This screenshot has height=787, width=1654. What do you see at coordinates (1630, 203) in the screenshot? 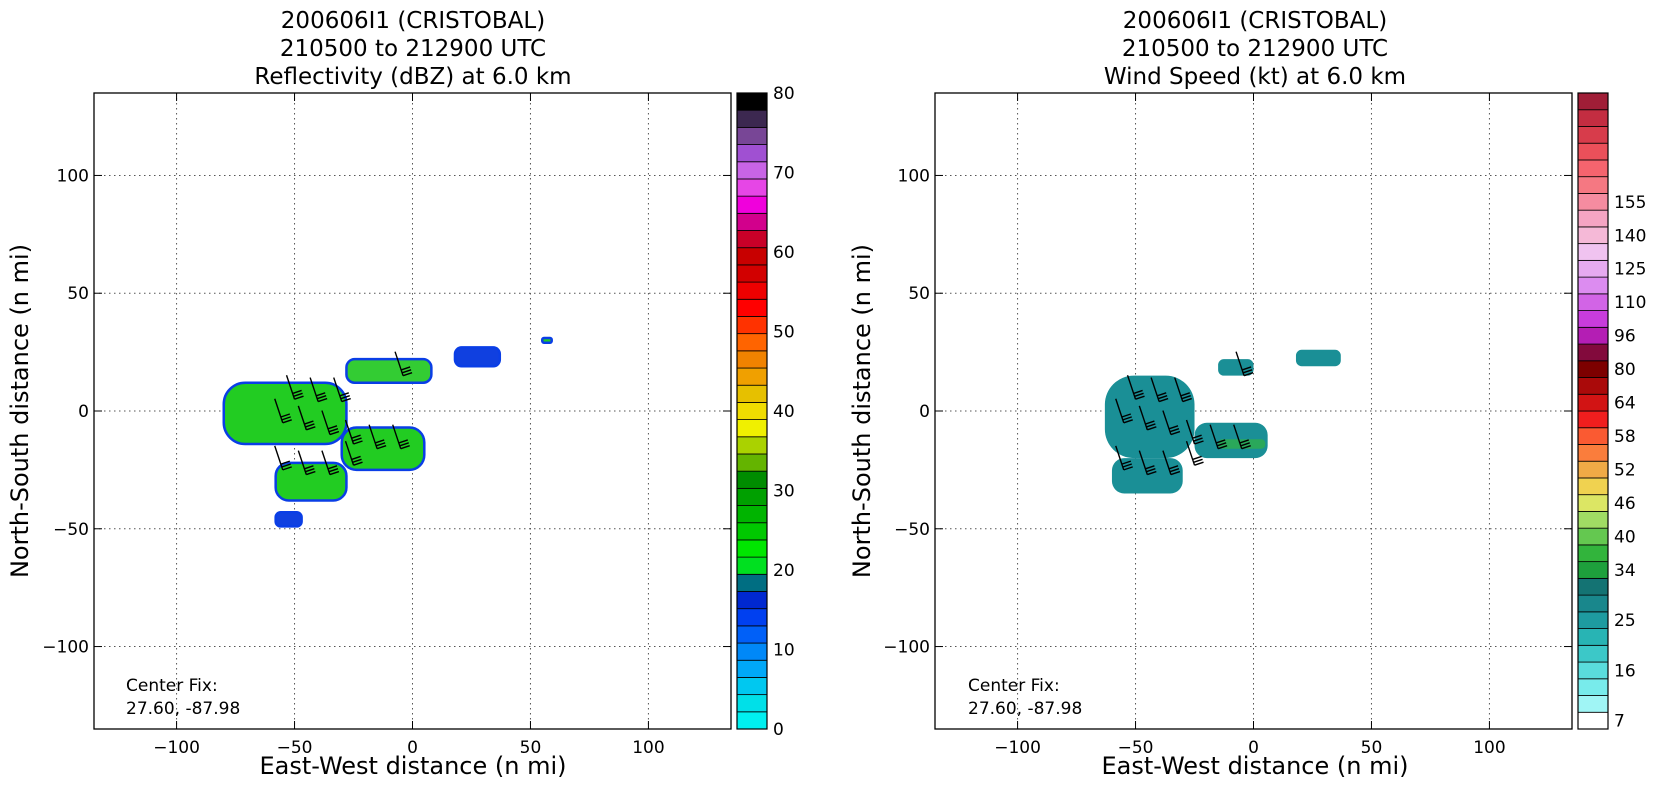
I see `panel2-colorbar-tick-label: 155` at bounding box center [1630, 203].